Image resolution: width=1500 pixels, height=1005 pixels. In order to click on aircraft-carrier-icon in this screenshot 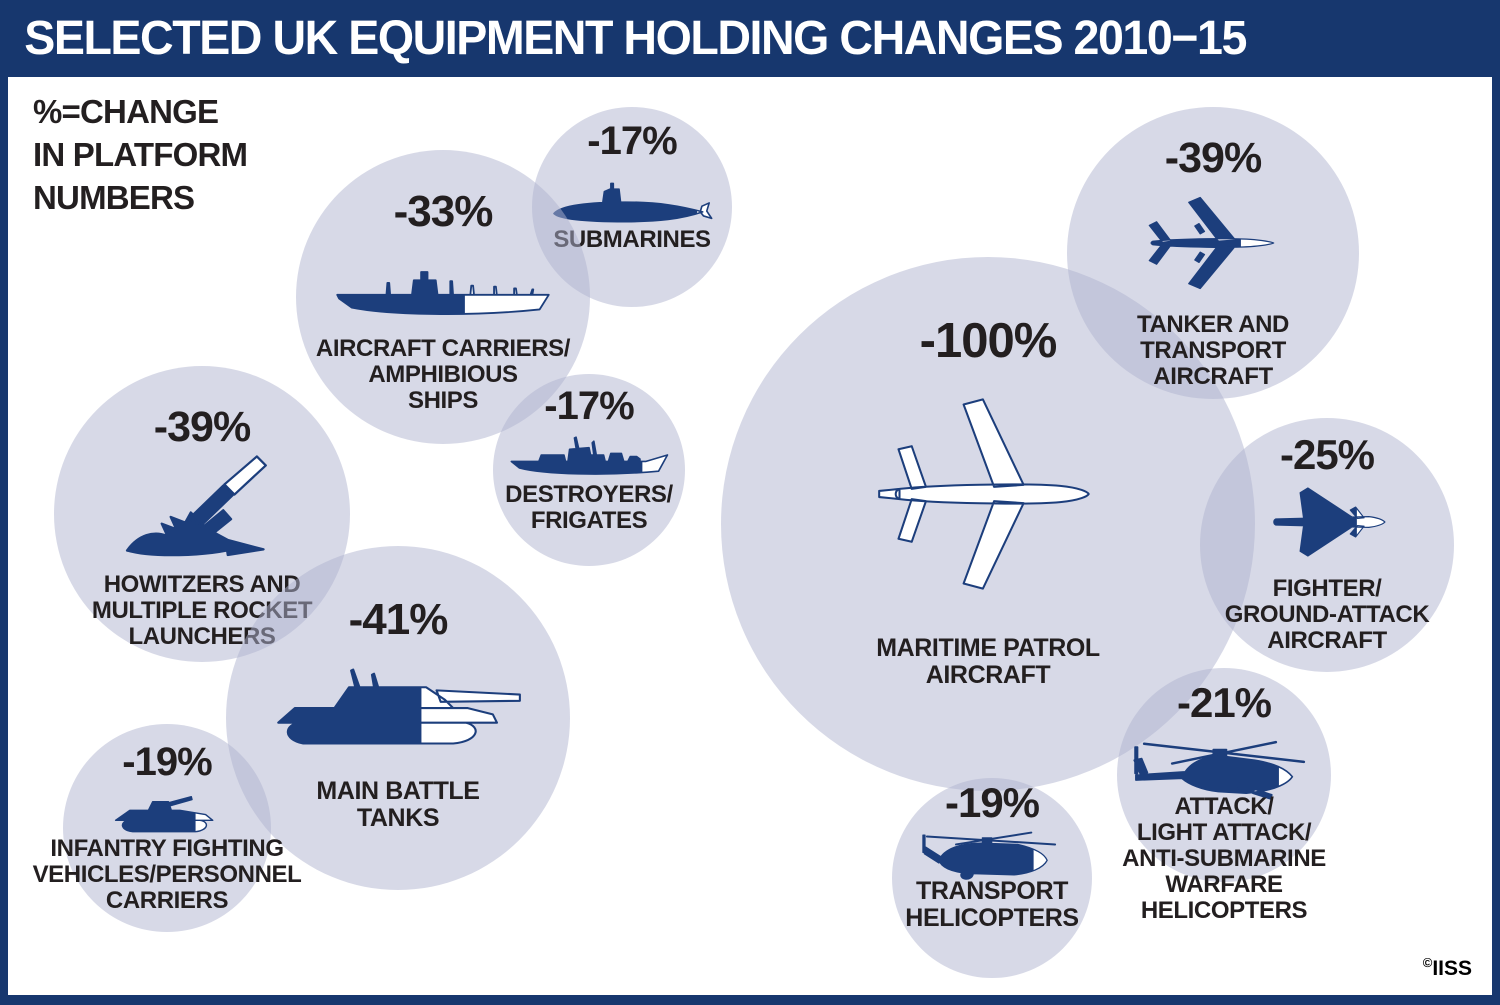, I will do `click(443, 293)`.